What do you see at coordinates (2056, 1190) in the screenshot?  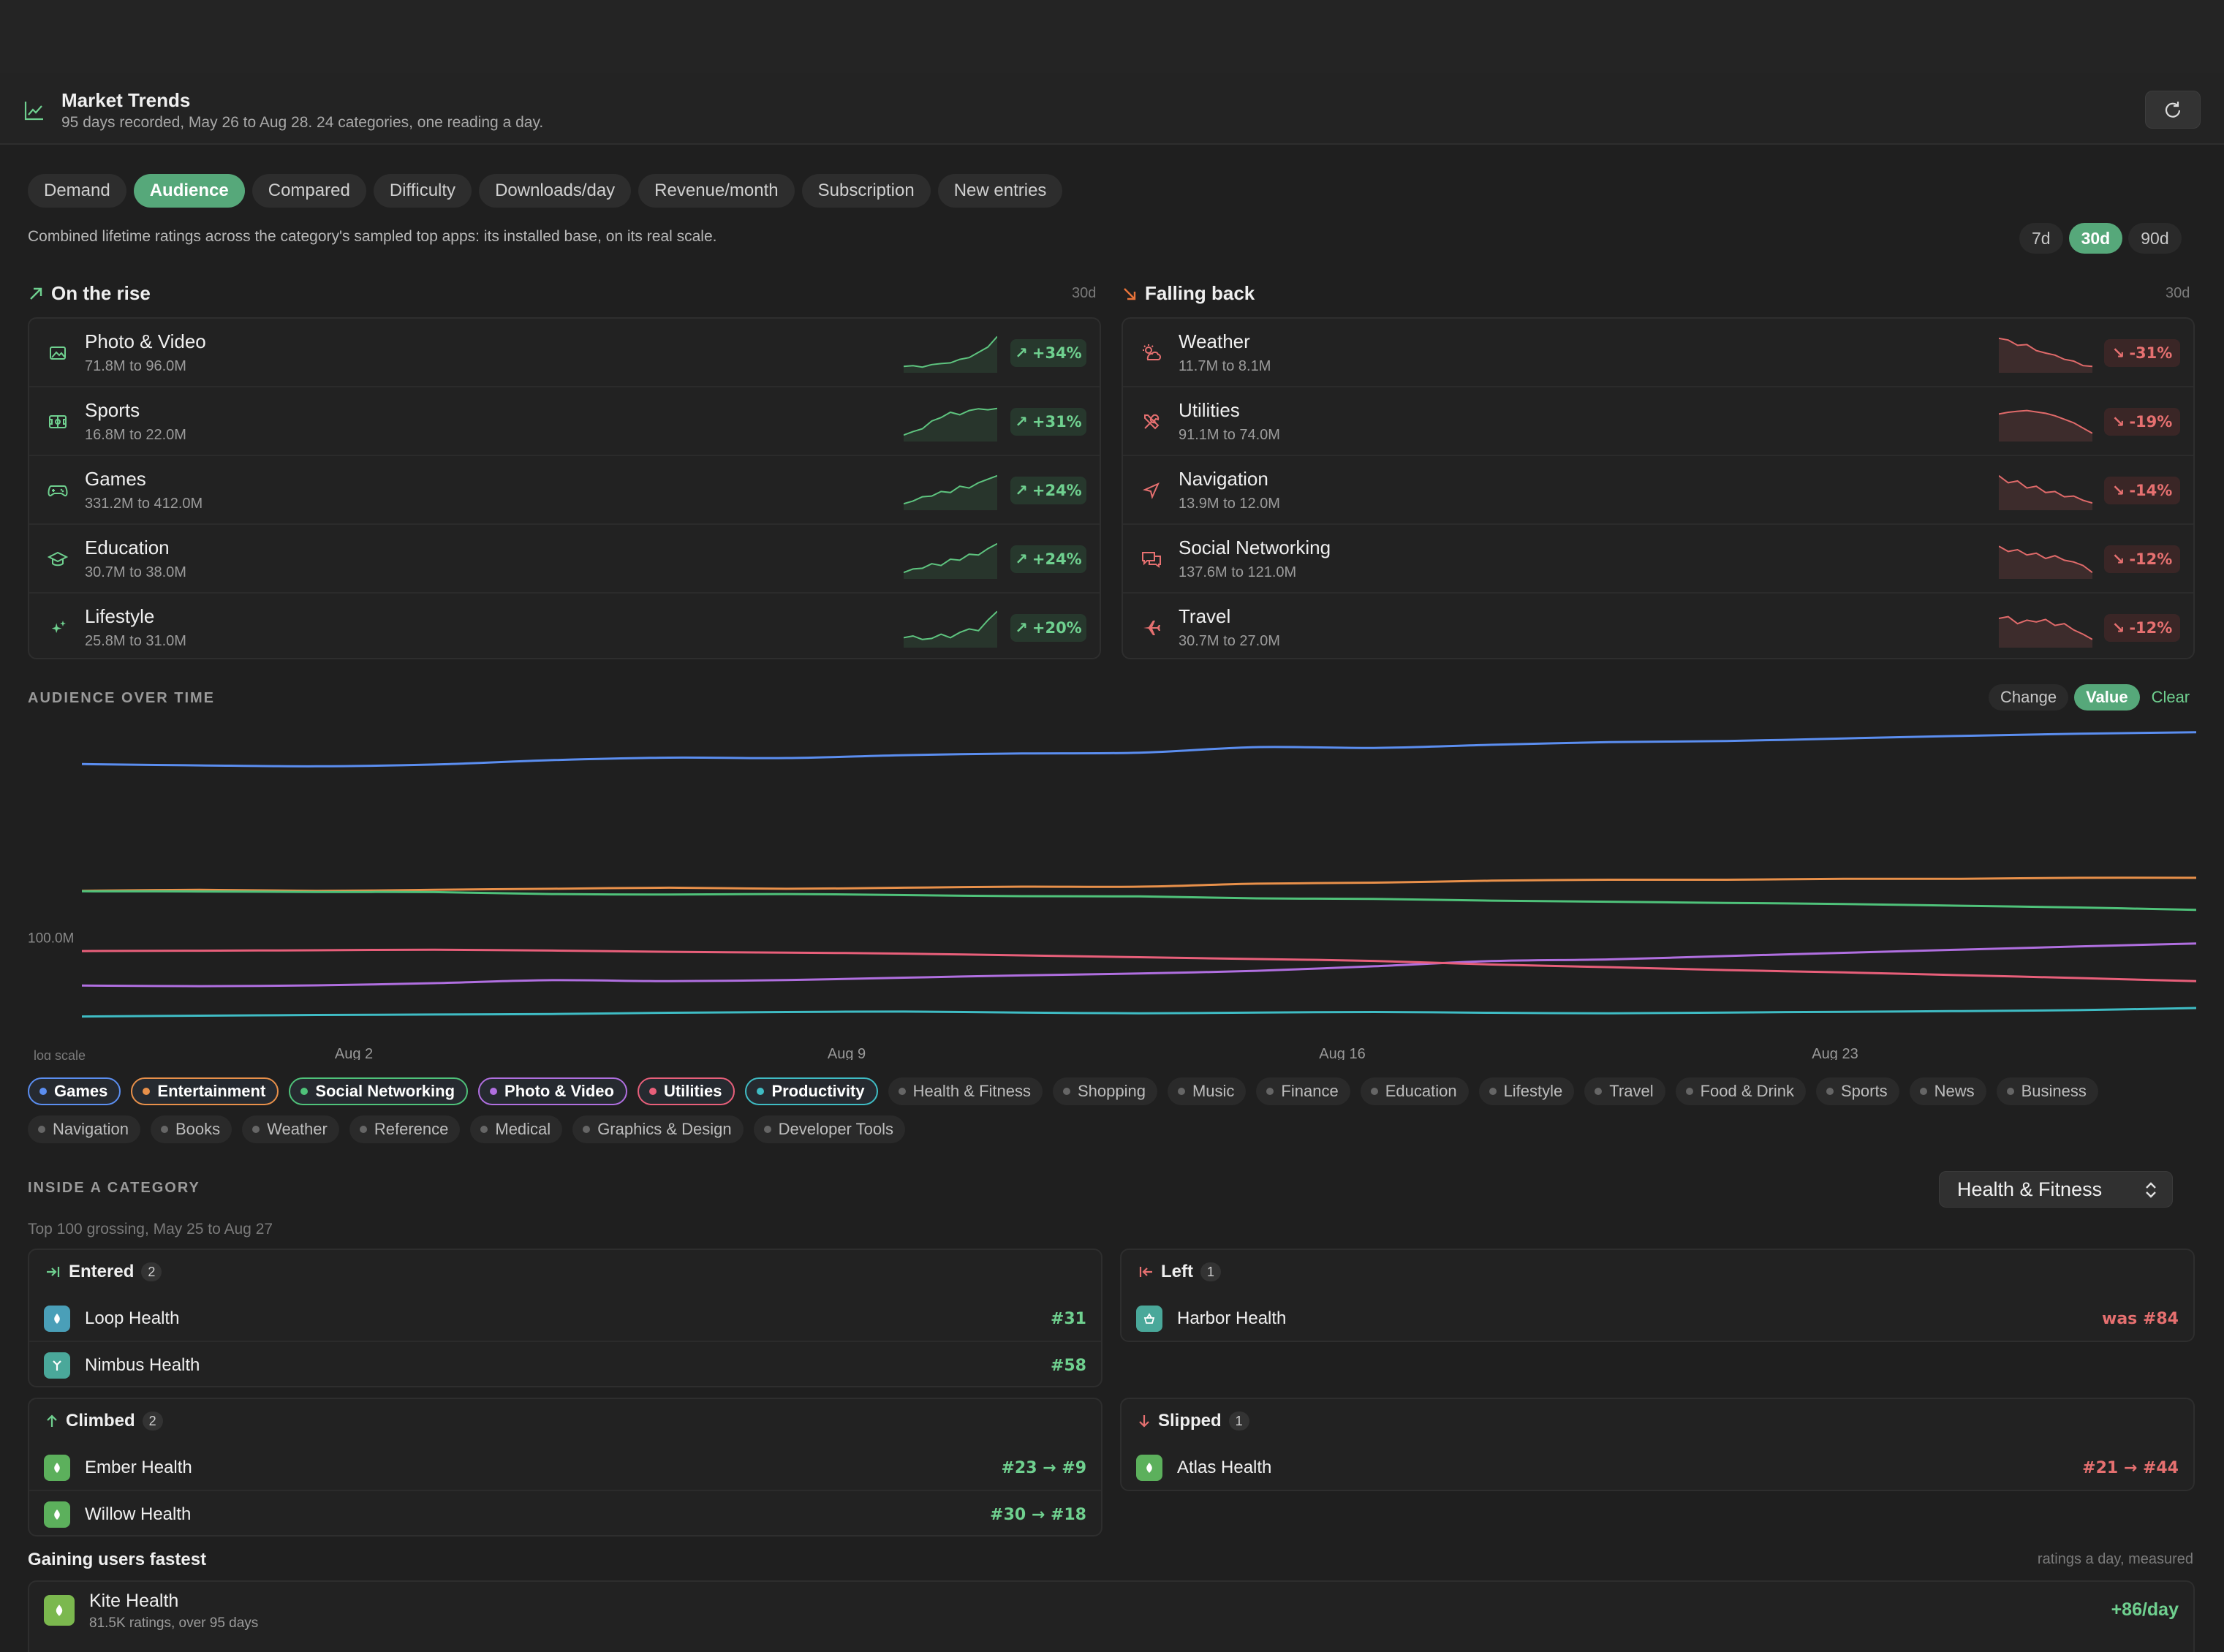 I see `category-select: Health & Fitness` at bounding box center [2056, 1190].